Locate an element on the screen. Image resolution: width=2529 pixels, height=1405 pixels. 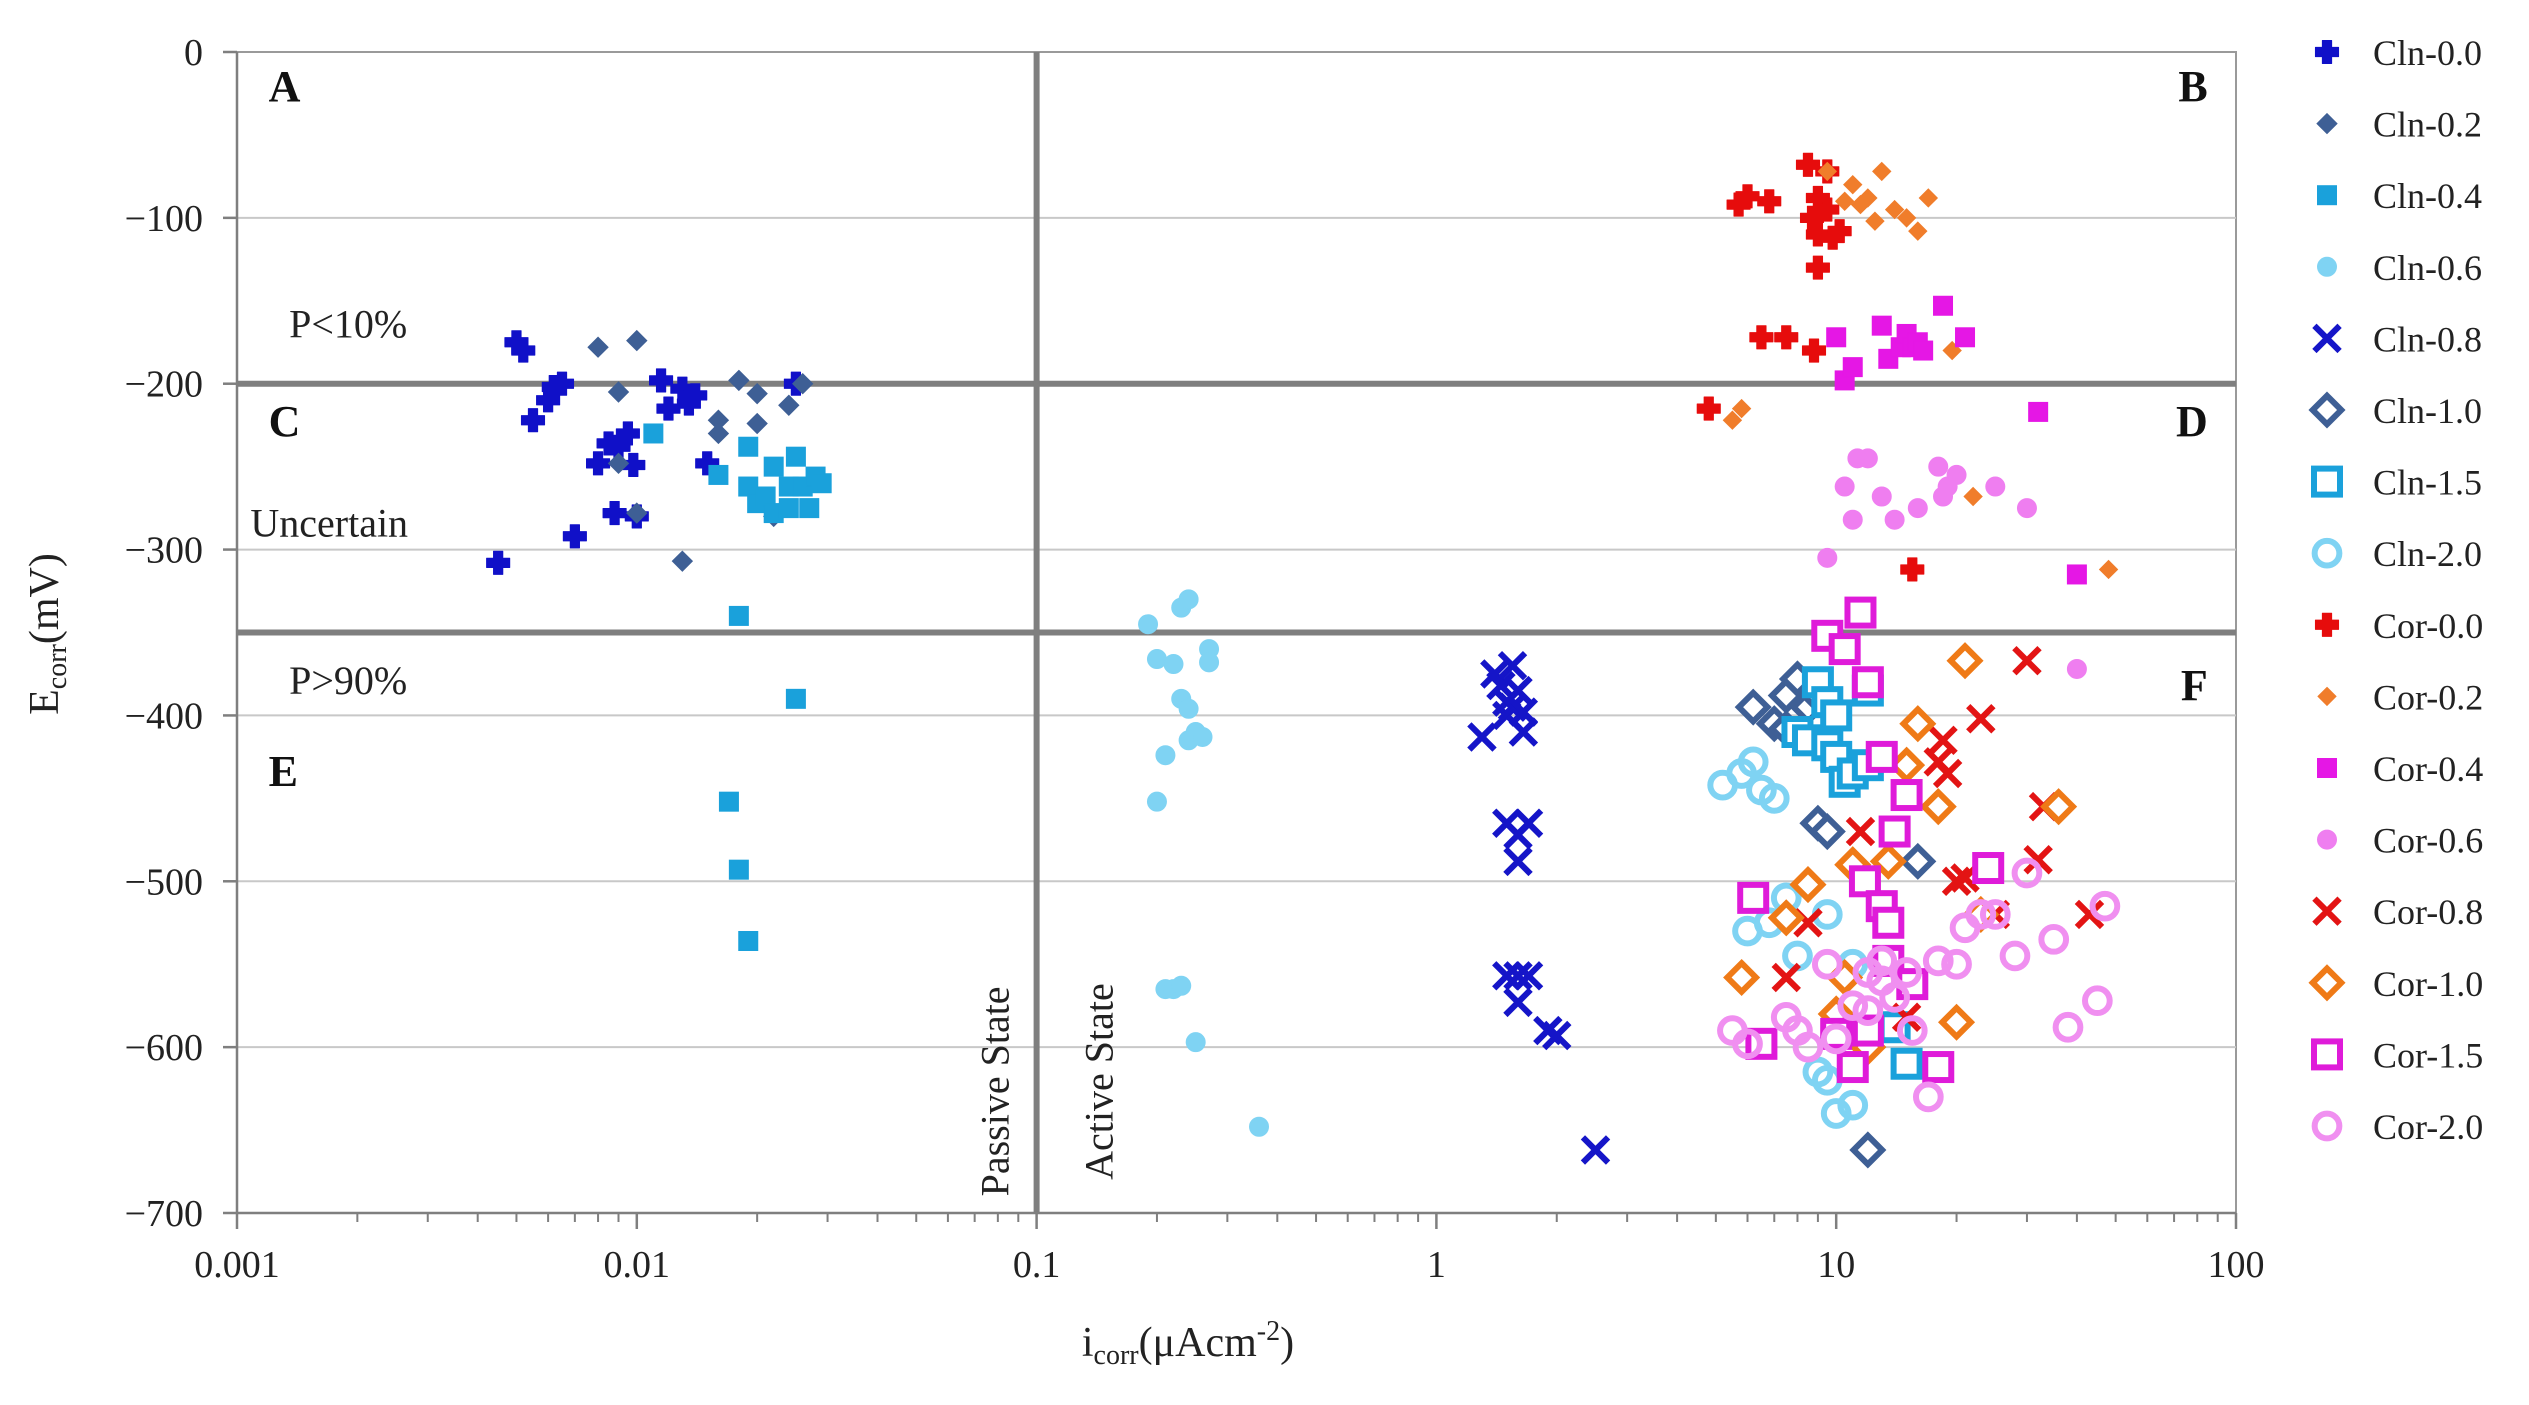
y-tick-label: −400 is located at coordinates (164, 716).